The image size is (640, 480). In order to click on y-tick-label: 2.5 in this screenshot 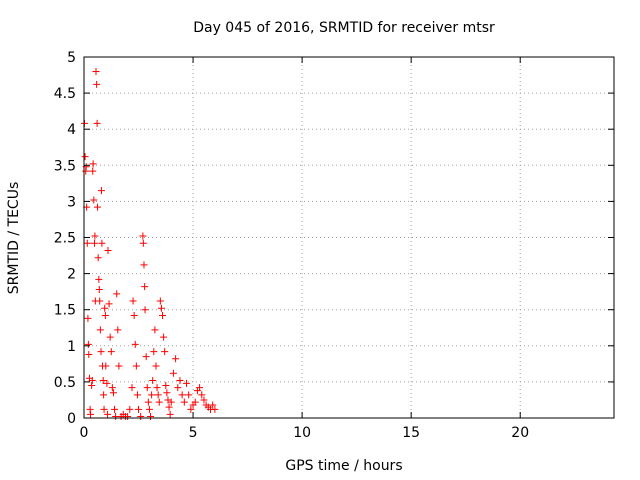, I will do `click(65, 239)`.